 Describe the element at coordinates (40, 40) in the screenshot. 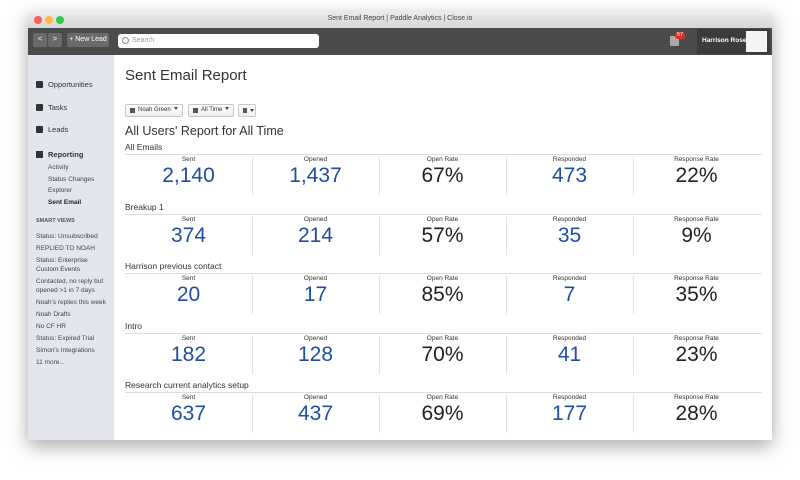

I see `back-button: <` at that location.